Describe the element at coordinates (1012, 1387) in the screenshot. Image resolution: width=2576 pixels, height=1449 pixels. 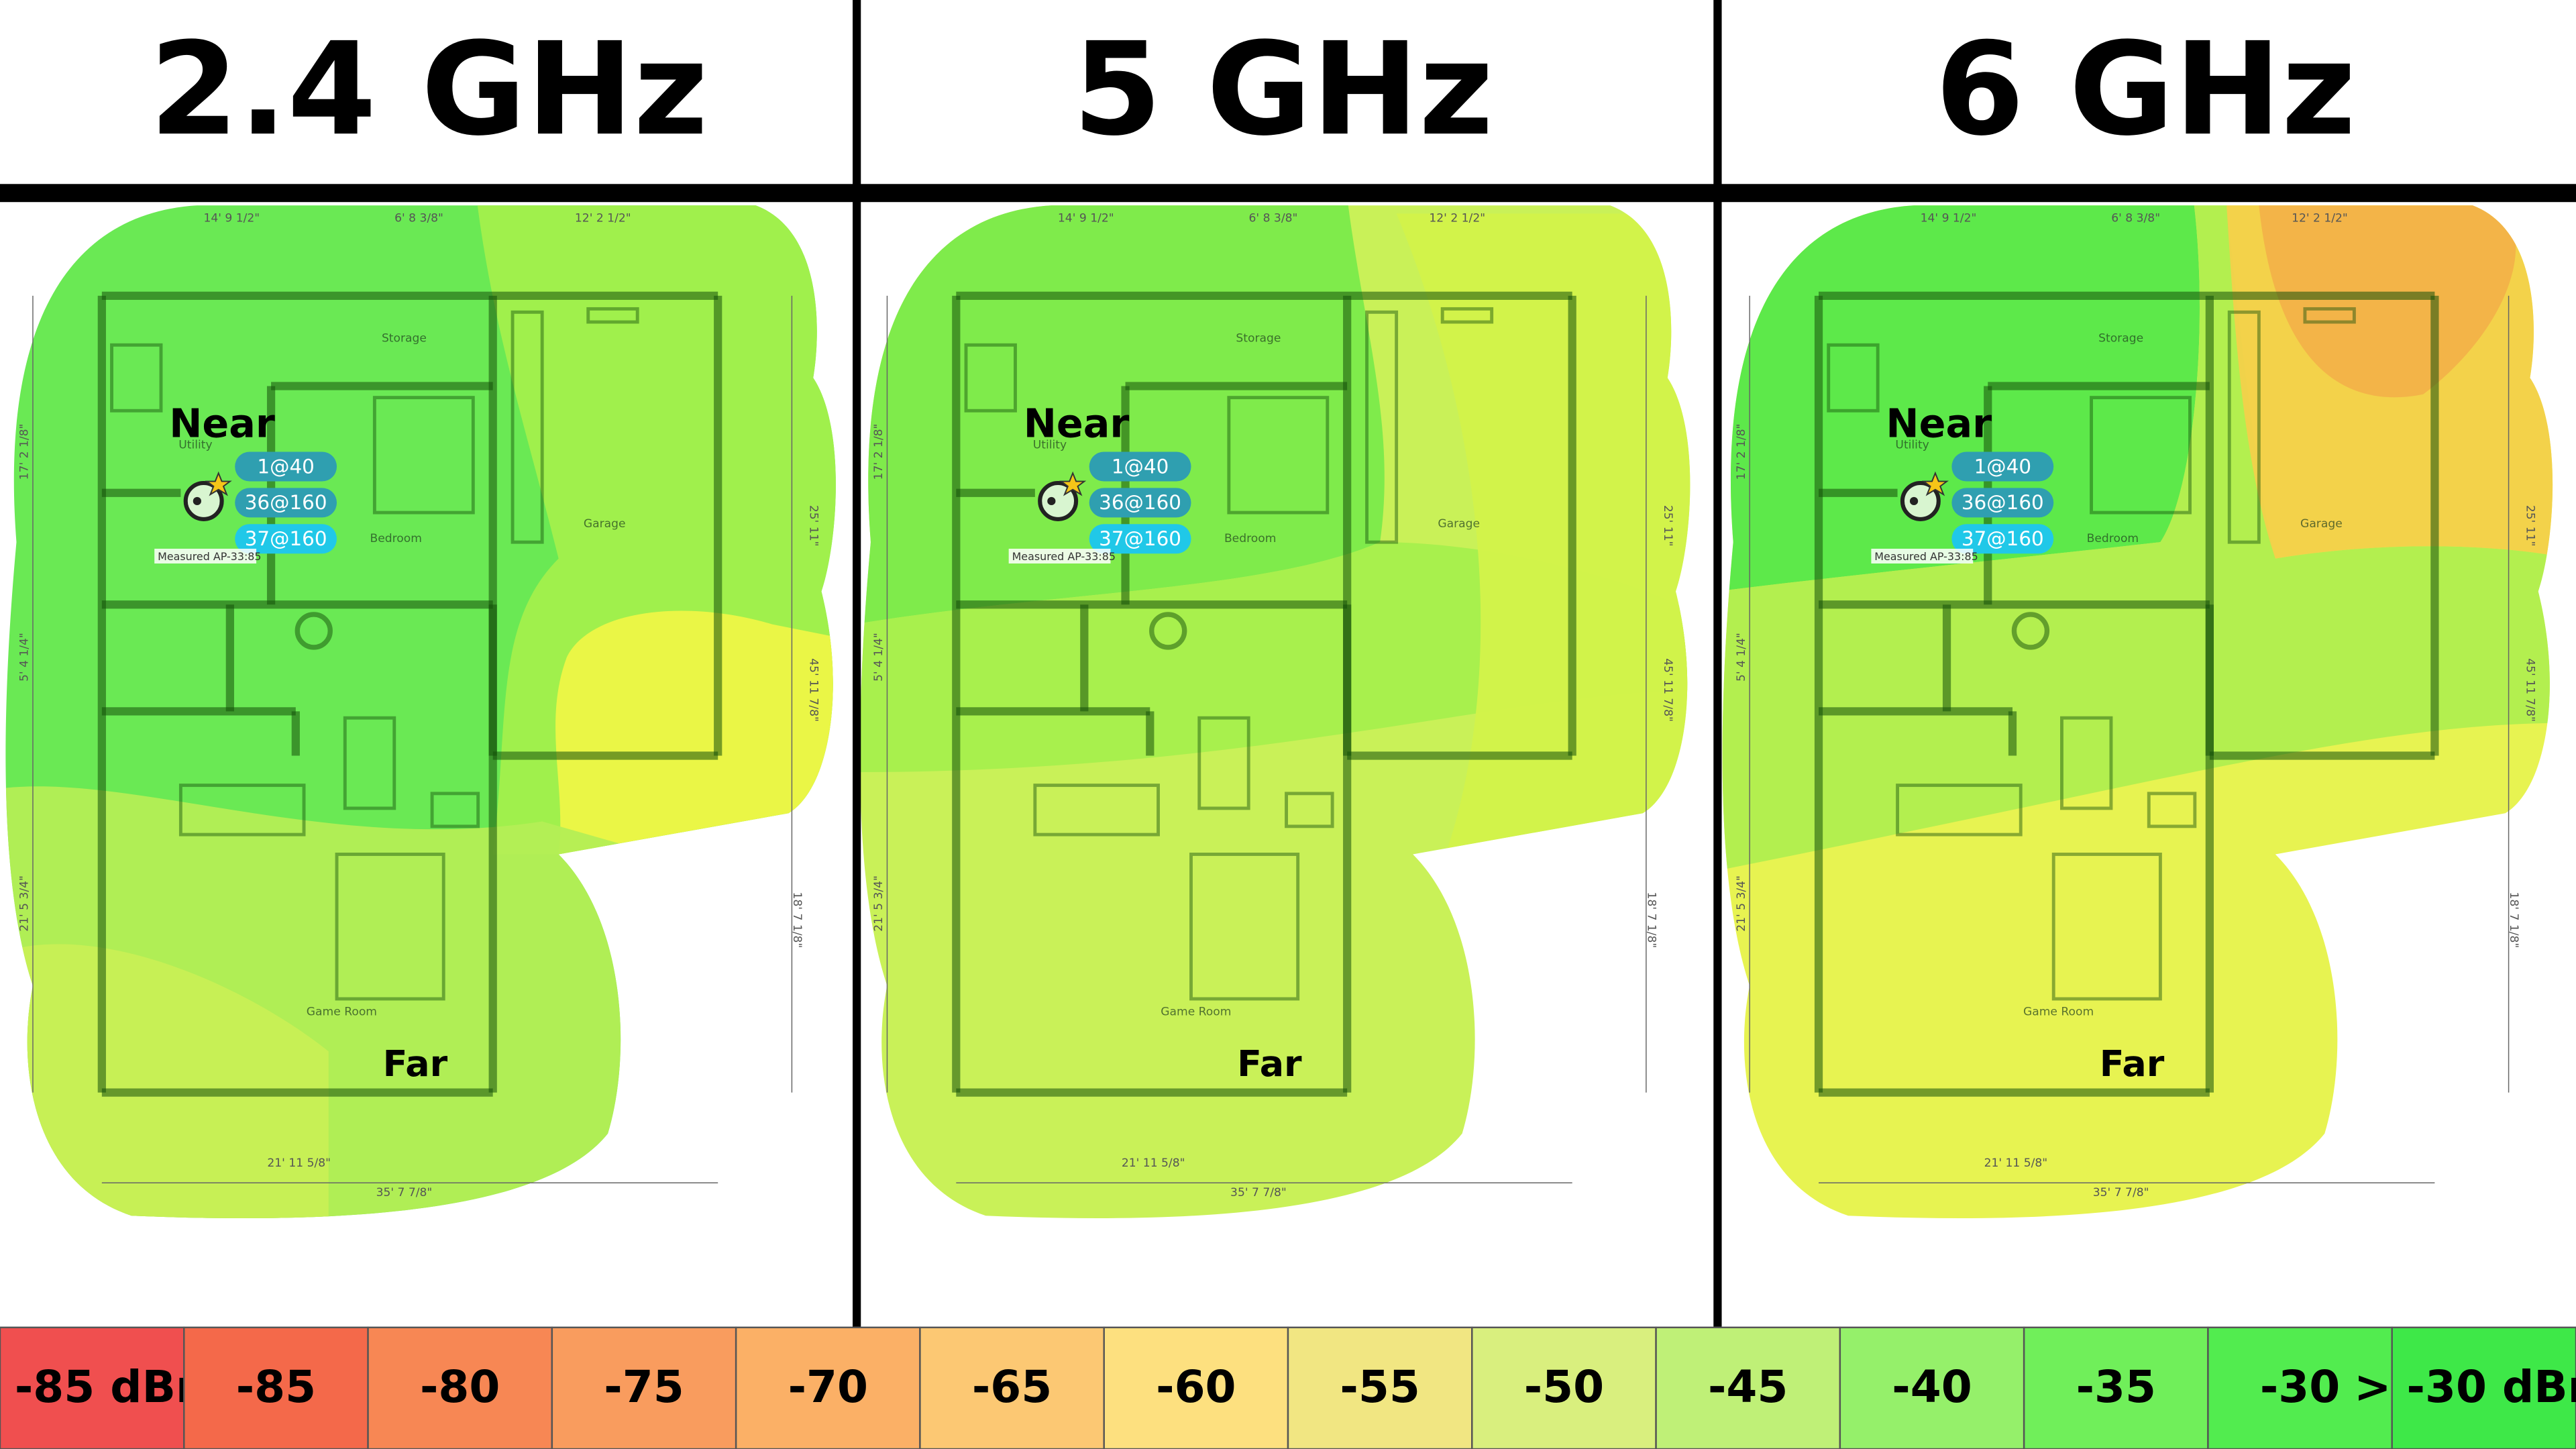
I see `legend-label: -65` at that location.